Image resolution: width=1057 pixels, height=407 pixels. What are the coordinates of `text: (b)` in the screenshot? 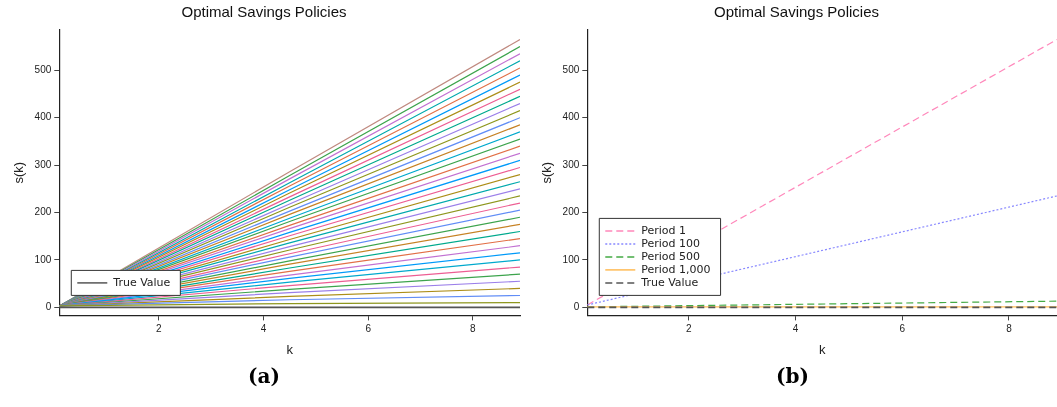 It's located at (792, 376).